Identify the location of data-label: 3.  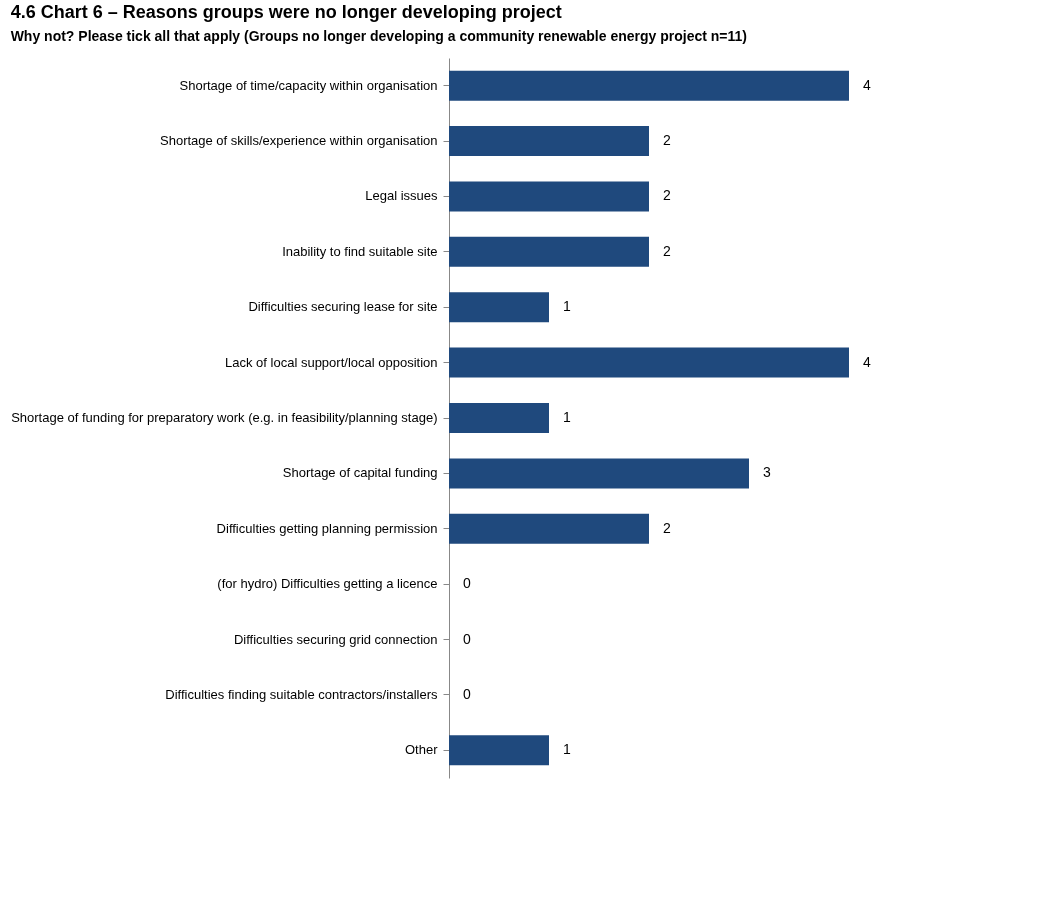
(767, 472).